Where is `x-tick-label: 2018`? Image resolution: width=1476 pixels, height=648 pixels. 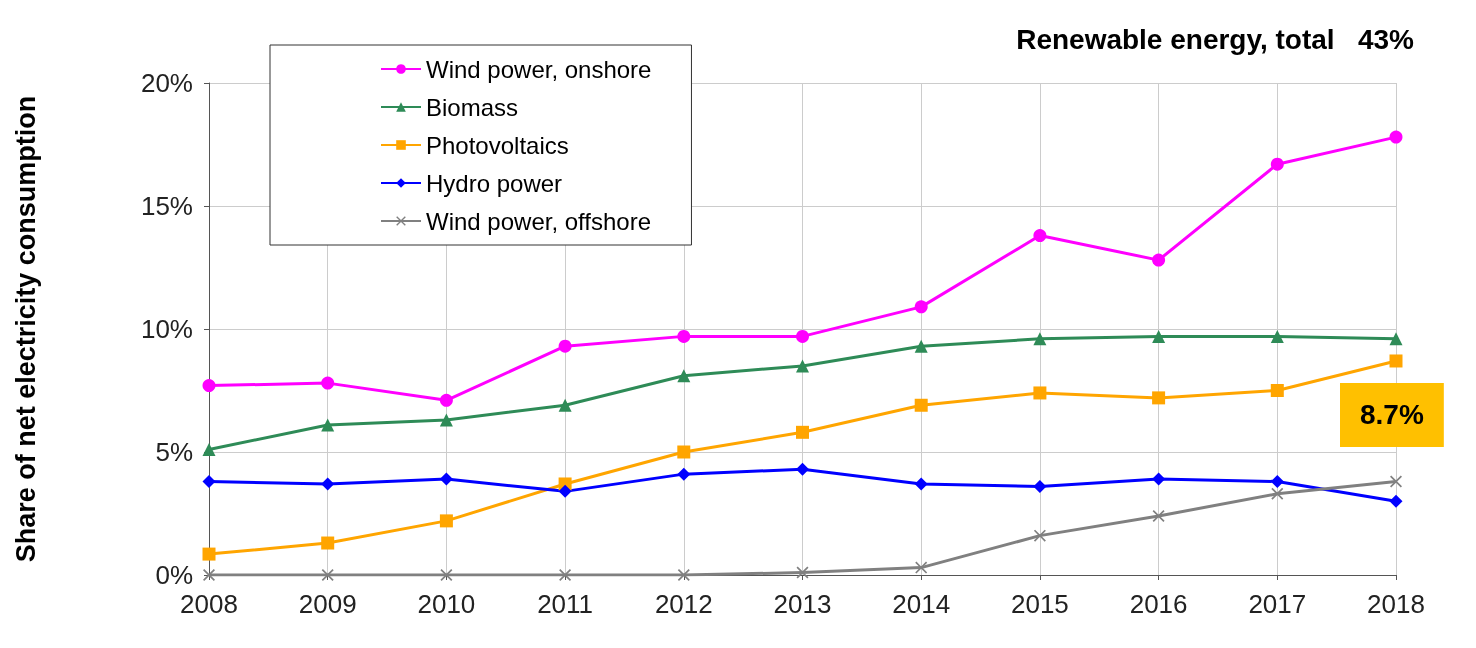
x-tick-label: 2018 is located at coordinates (1396, 604).